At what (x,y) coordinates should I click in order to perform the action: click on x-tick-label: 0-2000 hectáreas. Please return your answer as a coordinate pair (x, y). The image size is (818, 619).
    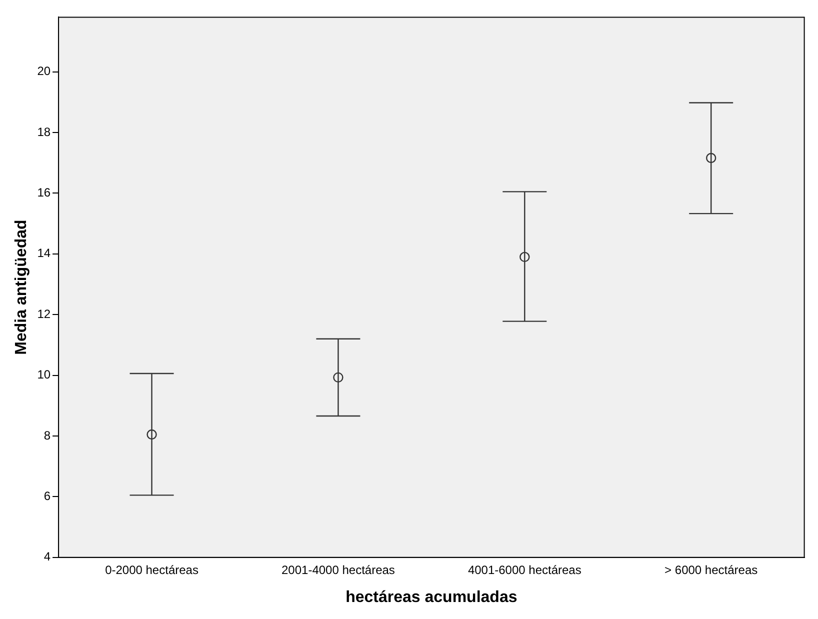
    Looking at the image, I should click on (151, 569).